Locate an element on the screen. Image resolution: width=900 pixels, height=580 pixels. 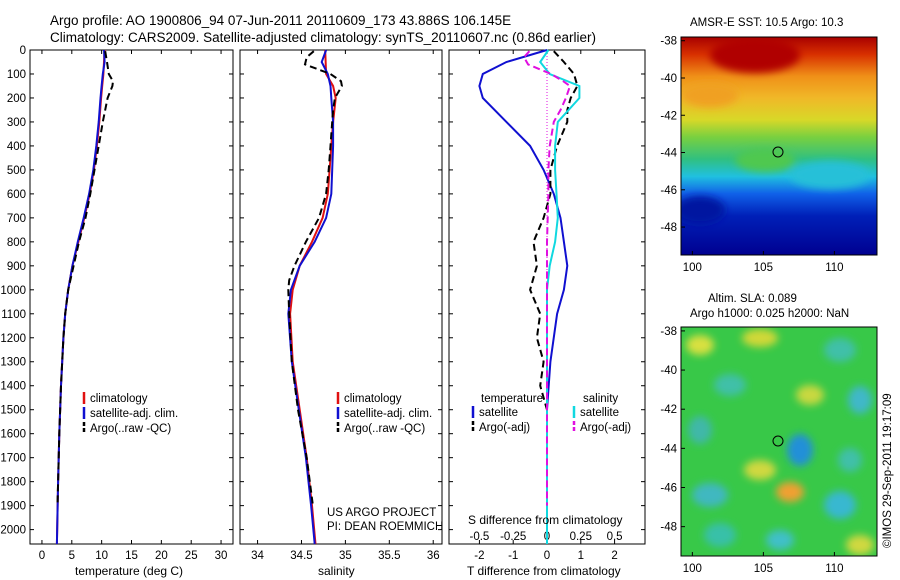
legend-sal-argo-label: Argo(-adj) is located at coordinates (605, 428).